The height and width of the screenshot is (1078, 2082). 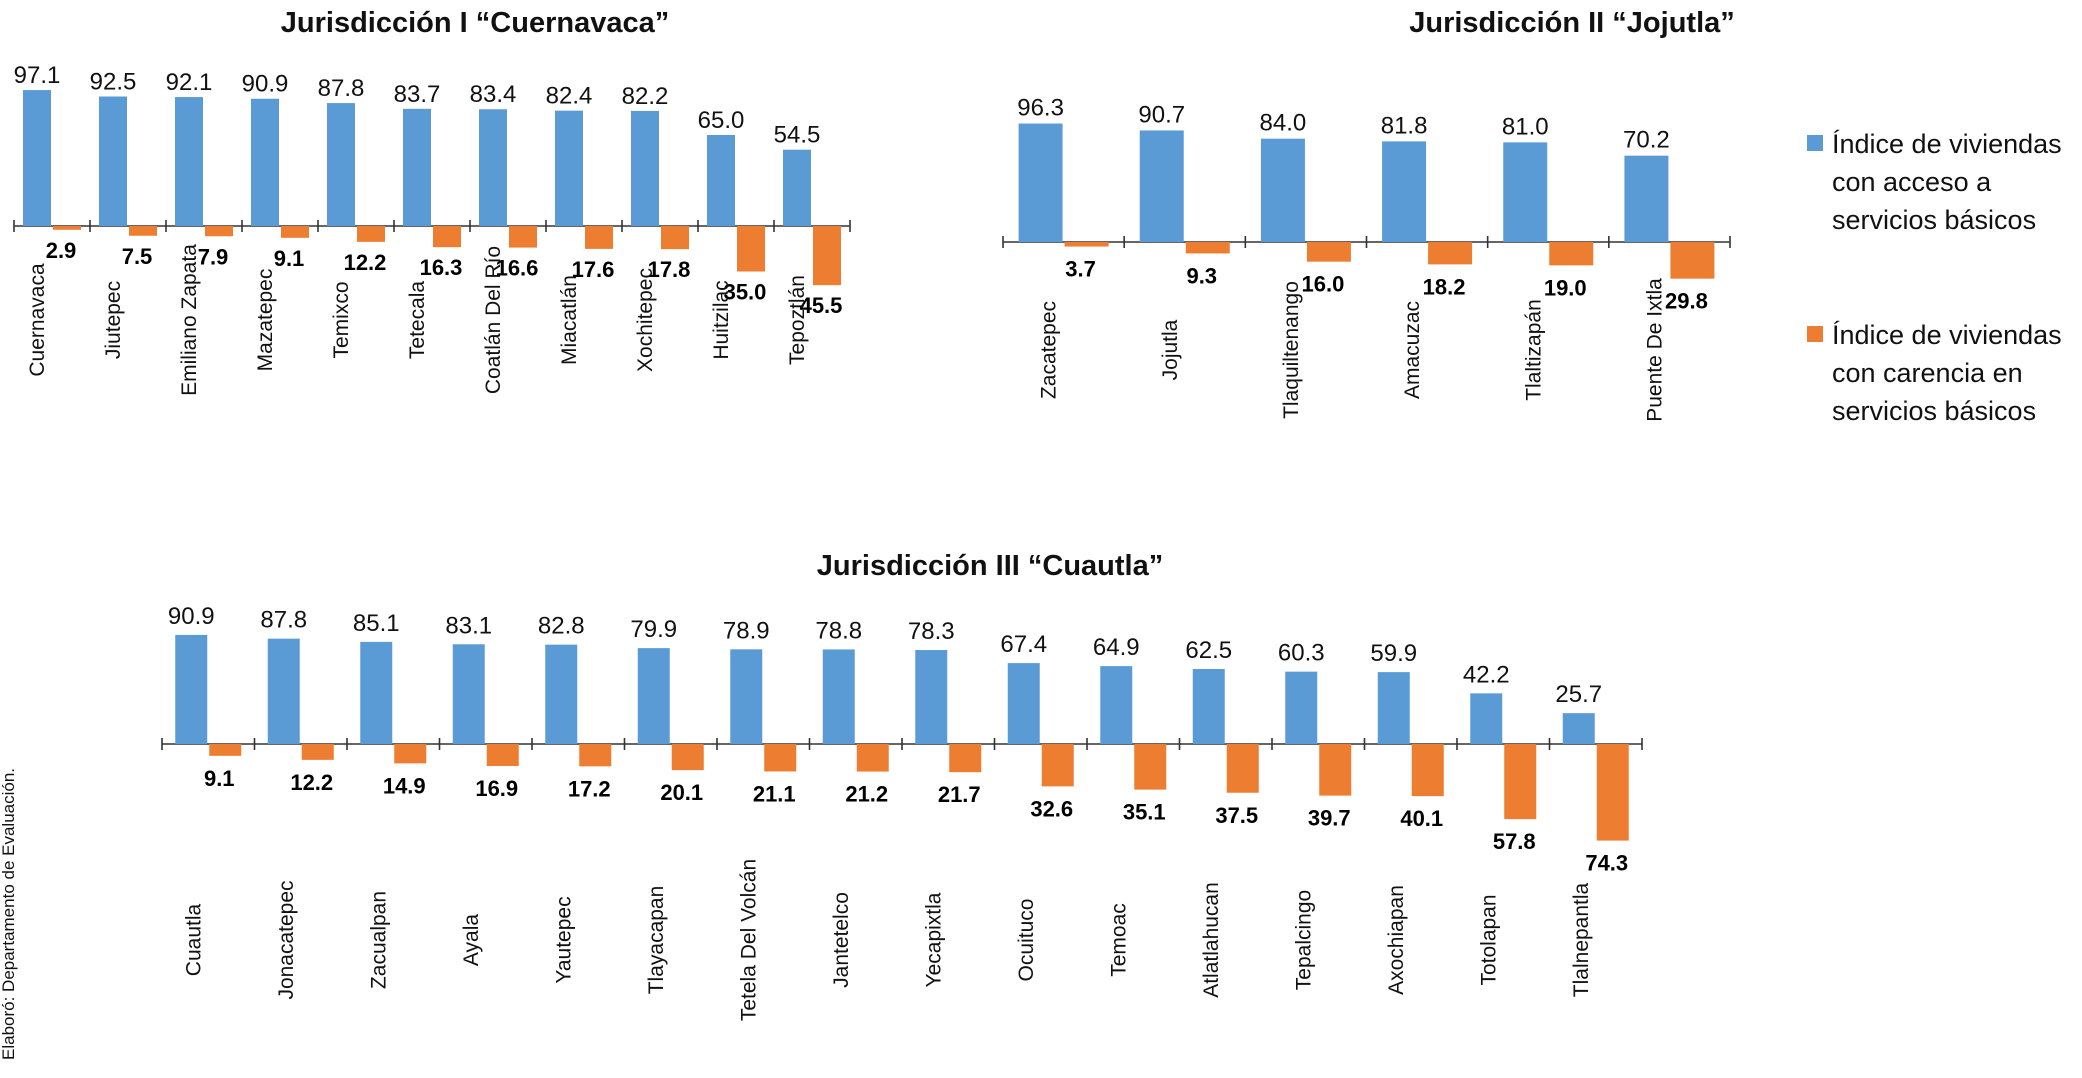 I want to click on data-label-lack: 19.0, so click(x=1565, y=287).